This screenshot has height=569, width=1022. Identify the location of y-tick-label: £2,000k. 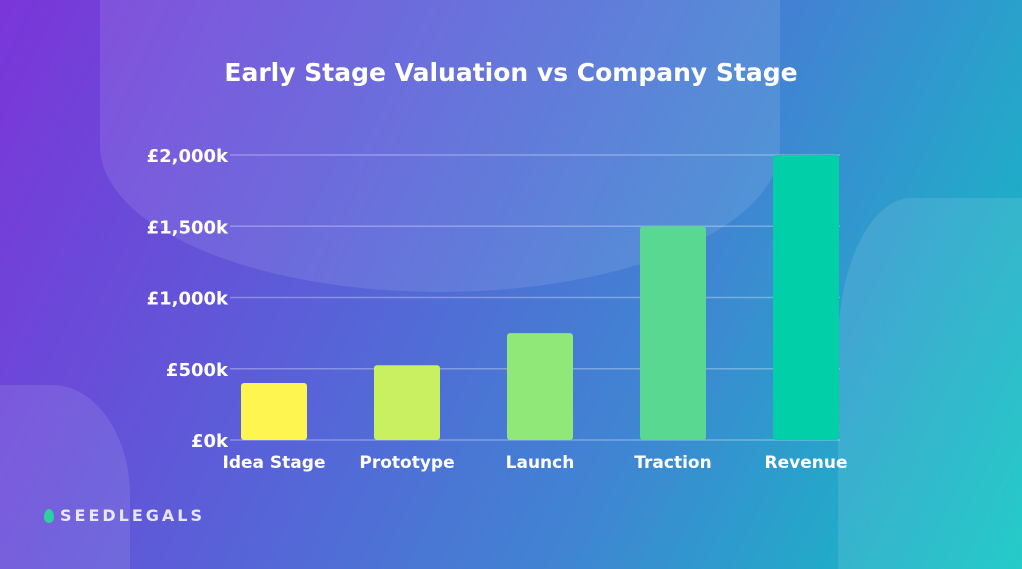
(188, 156).